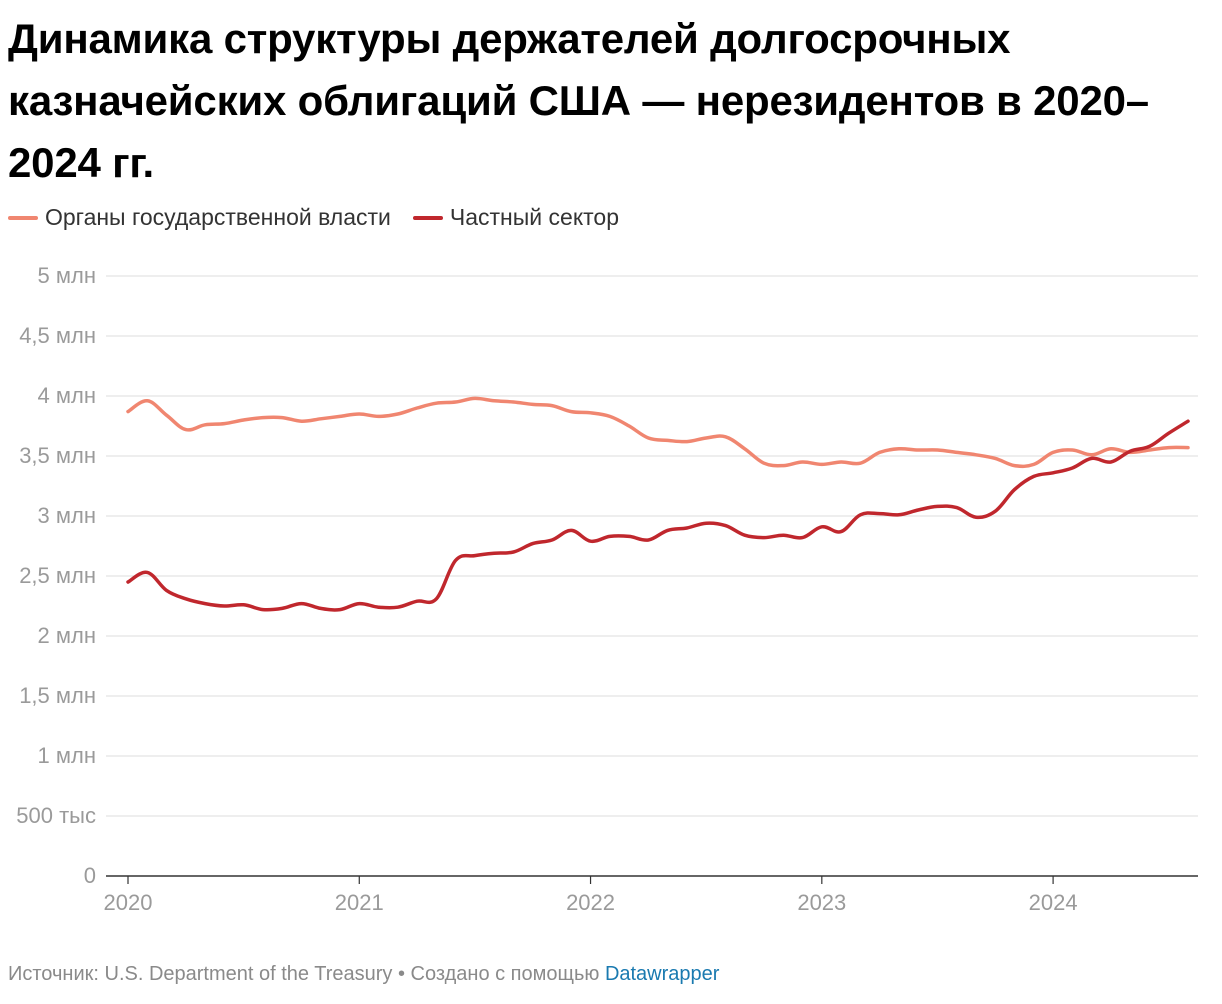  Describe the element at coordinates (662, 974) in the screenshot. I see `datawrapper-link: Datawrapper` at that location.